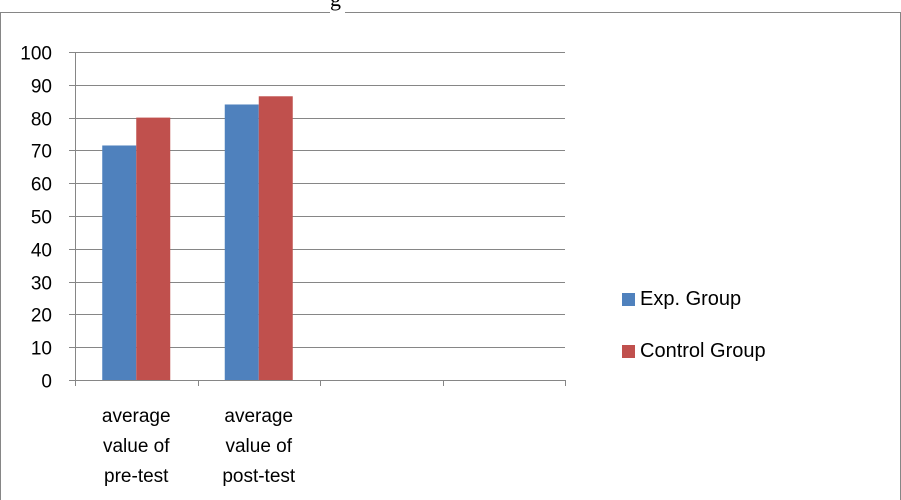  Describe the element at coordinates (628, 351) in the screenshot. I see `legend-swatch-control-group` at that location.